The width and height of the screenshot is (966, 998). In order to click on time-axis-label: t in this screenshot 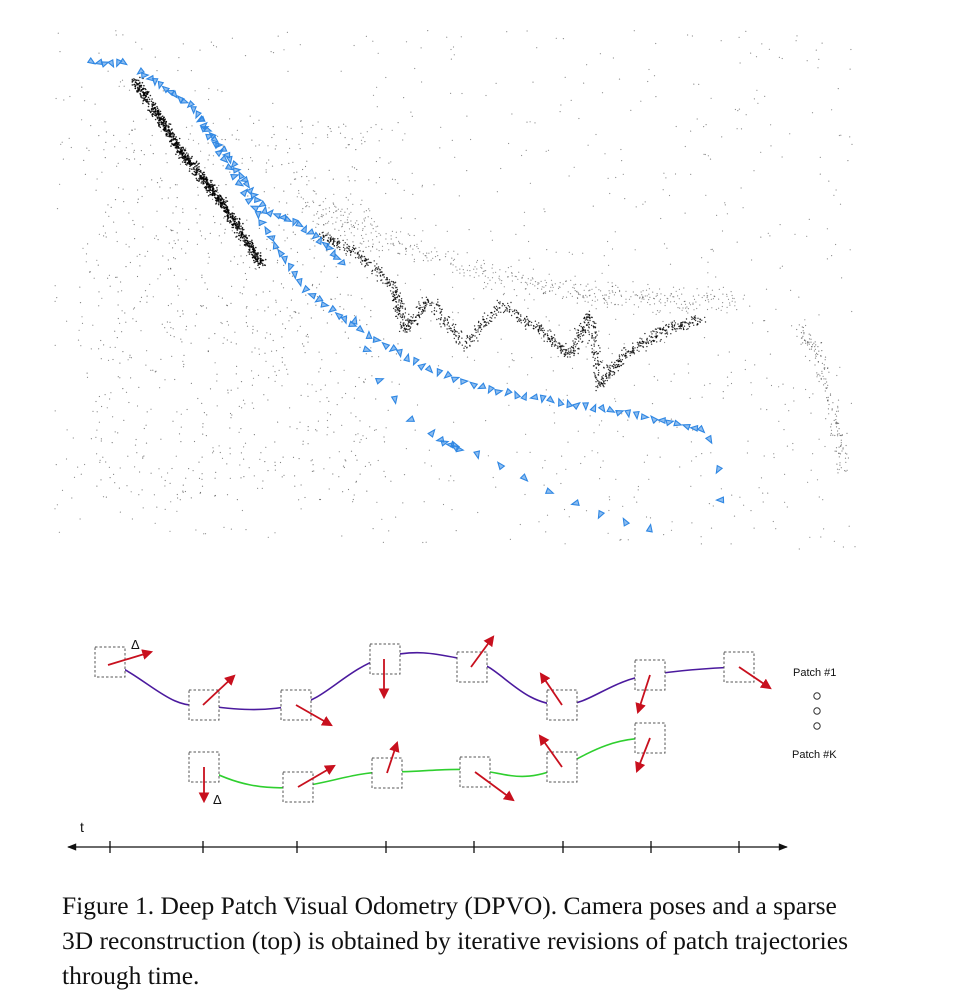, I will do `click(82, 827)`.